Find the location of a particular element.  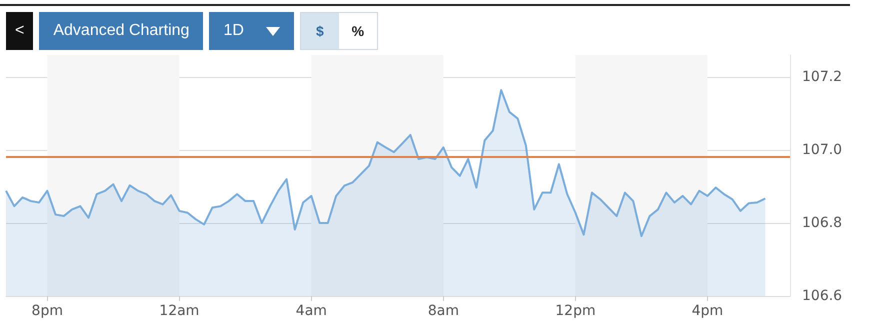

y-tick-label: 107.0 is located at coordinates (822, 150).